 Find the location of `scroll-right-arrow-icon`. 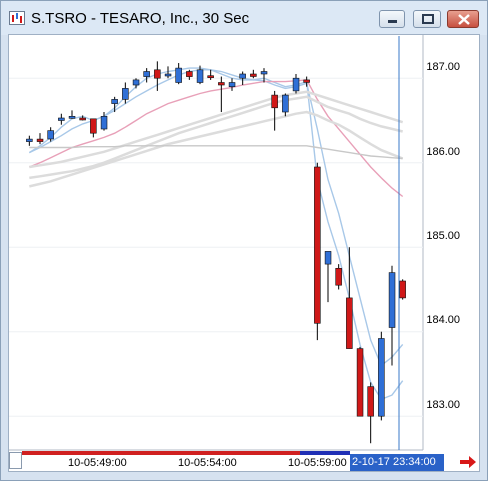

scroll-right-arrow-icon is located at coordinates (468, 462).